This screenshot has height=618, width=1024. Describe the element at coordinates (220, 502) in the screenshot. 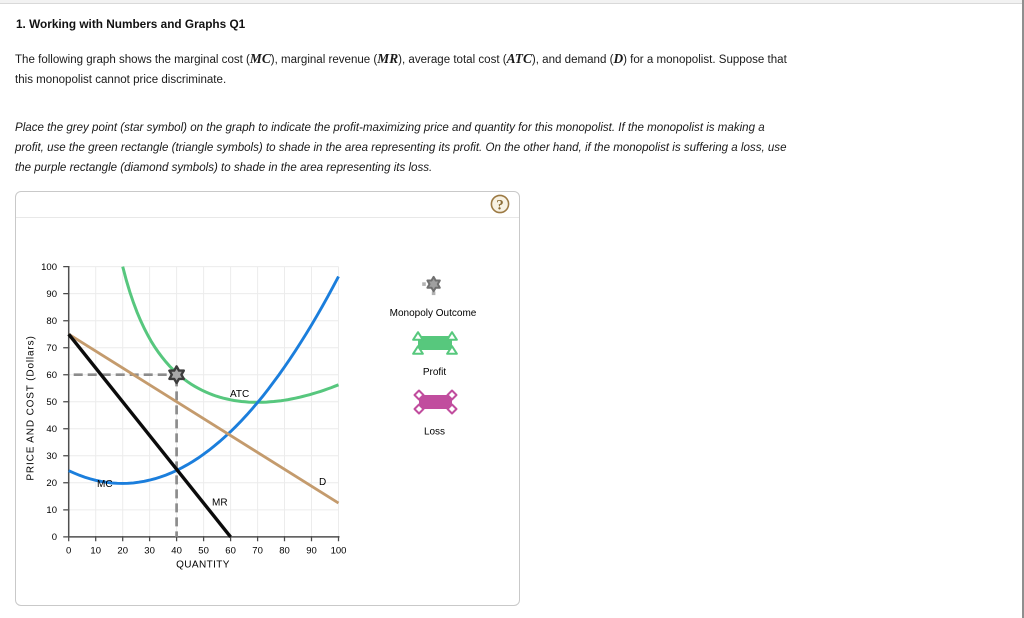

I see `svg-text: MR` at that location.